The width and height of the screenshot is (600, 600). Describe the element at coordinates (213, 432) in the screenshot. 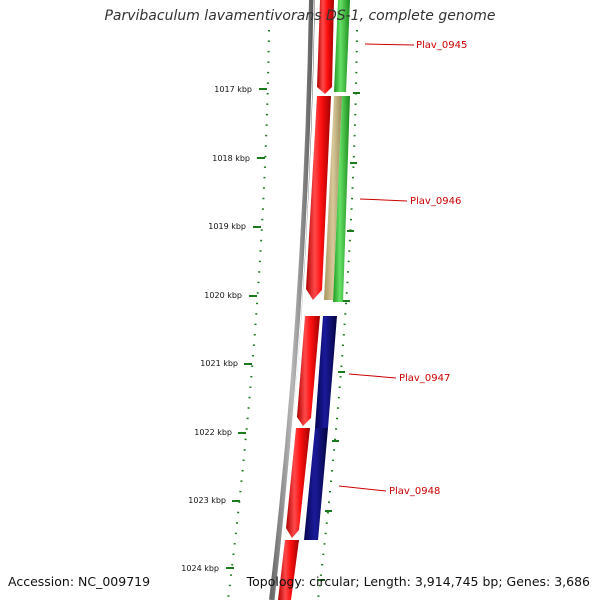

I see `tick-label: 1022 kbp` at that location.